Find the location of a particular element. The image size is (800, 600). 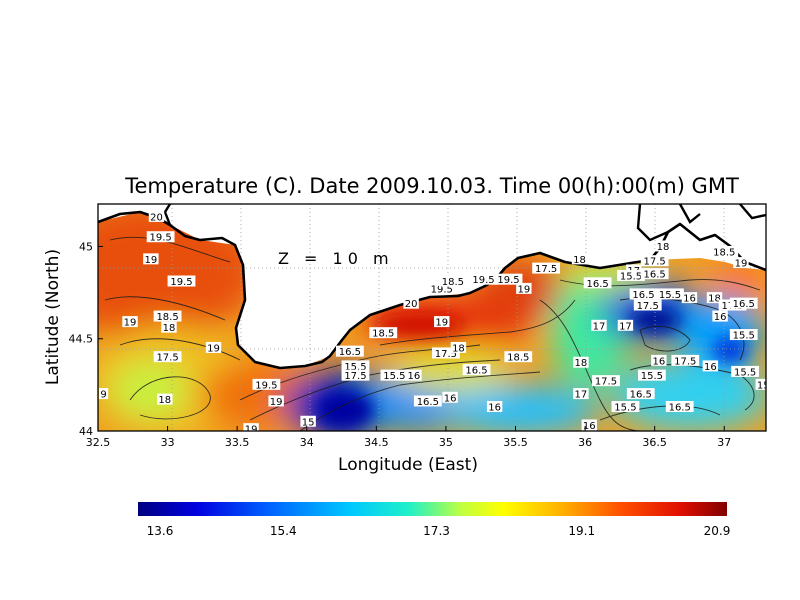

x-axis-tick-labels: 32.5 33 33.5 34 34.5 35 35.5 36 36.5 37 is located at coordinates (408, 437).